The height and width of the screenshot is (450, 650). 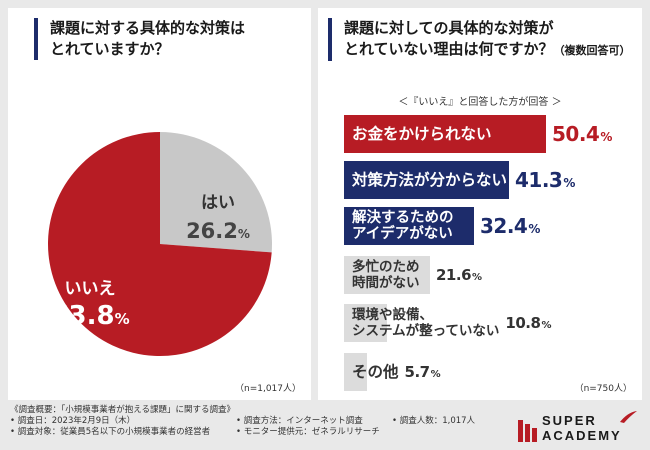 I want to click on bar-label-line: 対策方法が分からない, so click(x=430, y=180).